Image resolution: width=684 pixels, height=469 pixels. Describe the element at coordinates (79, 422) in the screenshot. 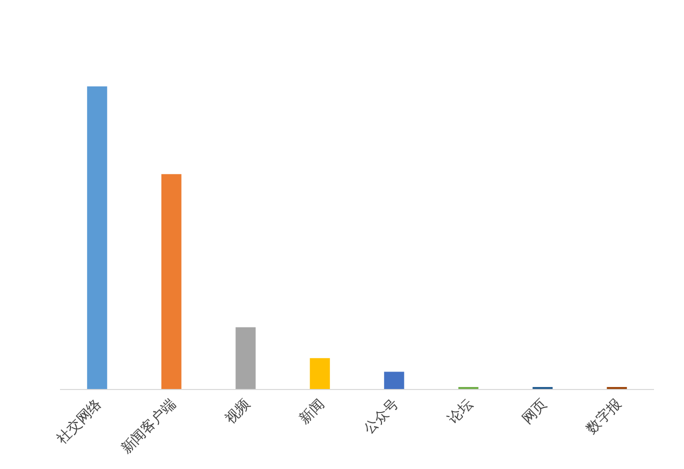

I see `x-tick-label: 社交网络` at that location.